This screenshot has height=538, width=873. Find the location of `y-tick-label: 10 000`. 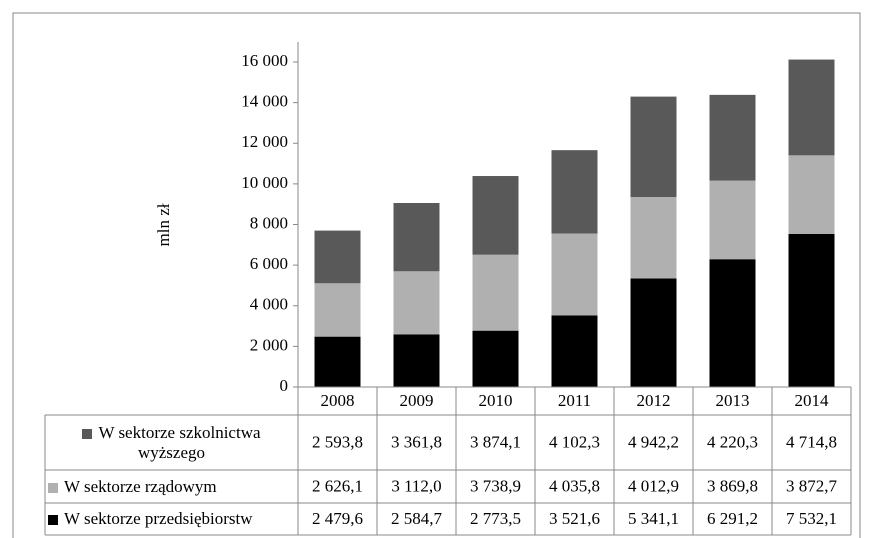

y-tick-label: 10 000 is located at coordinates (264, 182).